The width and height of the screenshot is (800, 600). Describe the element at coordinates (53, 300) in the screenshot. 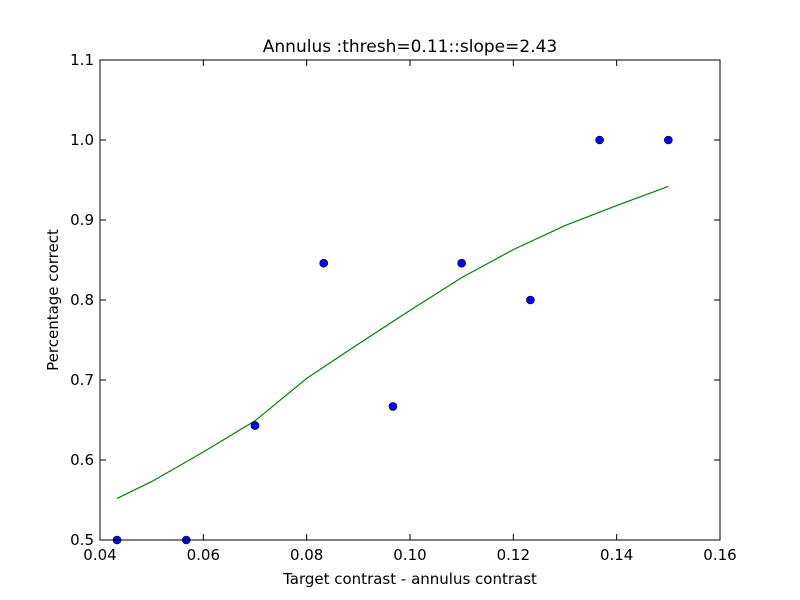

I see `y-axis-label: Percentage correct` at that location.